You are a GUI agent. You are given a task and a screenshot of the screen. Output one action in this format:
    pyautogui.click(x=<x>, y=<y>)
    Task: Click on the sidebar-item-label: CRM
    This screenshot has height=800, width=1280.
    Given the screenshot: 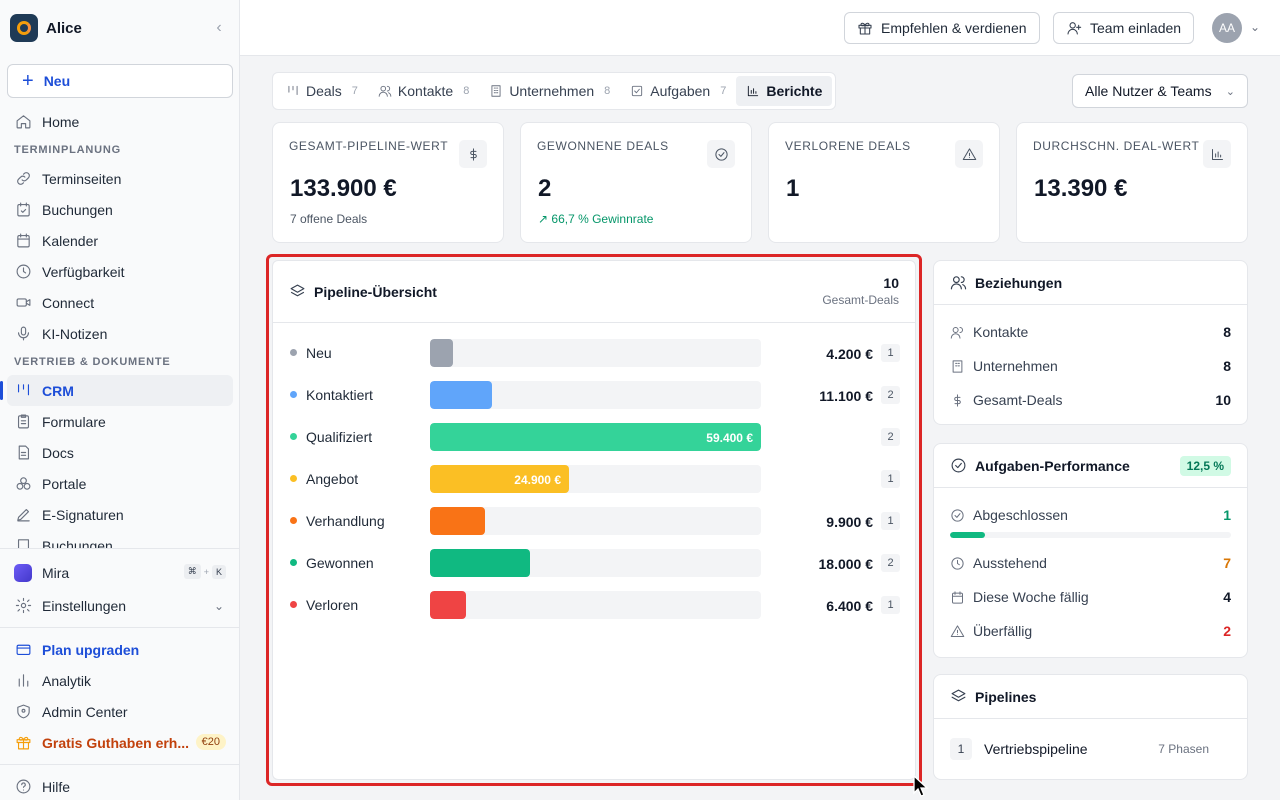 What is the action you would take?
    pyautogui.click(x=58, y=390)
    